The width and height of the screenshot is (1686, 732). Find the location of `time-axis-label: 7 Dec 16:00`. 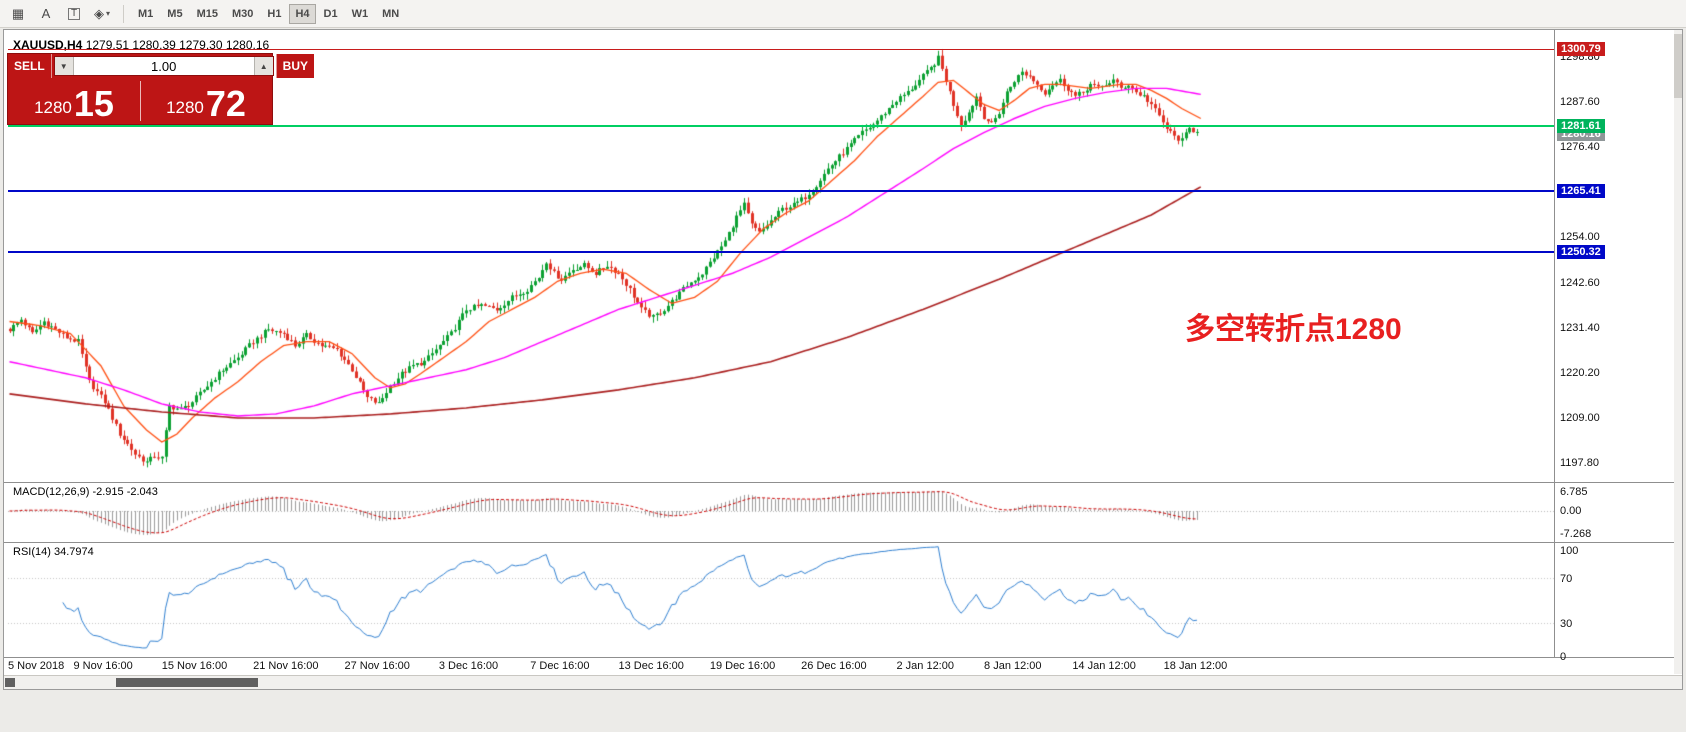

time-axis-label: 7 Dec 16:00 is located at coordinates (560, 666).